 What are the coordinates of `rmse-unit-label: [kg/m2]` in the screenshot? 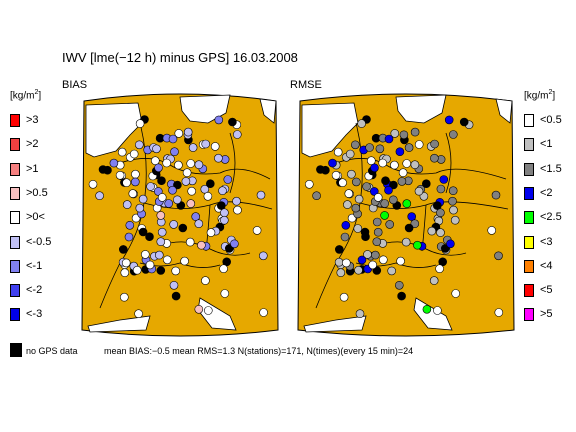 It's located at (540, 95).